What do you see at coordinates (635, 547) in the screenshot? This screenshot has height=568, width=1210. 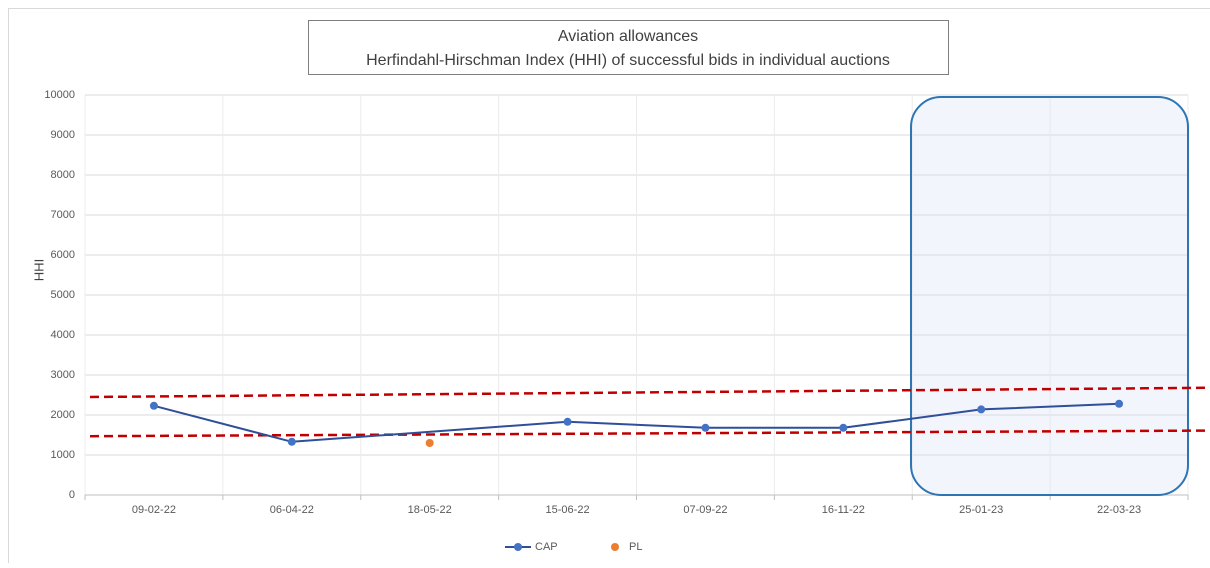 I see `legend-label: PL` at bounding box center [635, 547].